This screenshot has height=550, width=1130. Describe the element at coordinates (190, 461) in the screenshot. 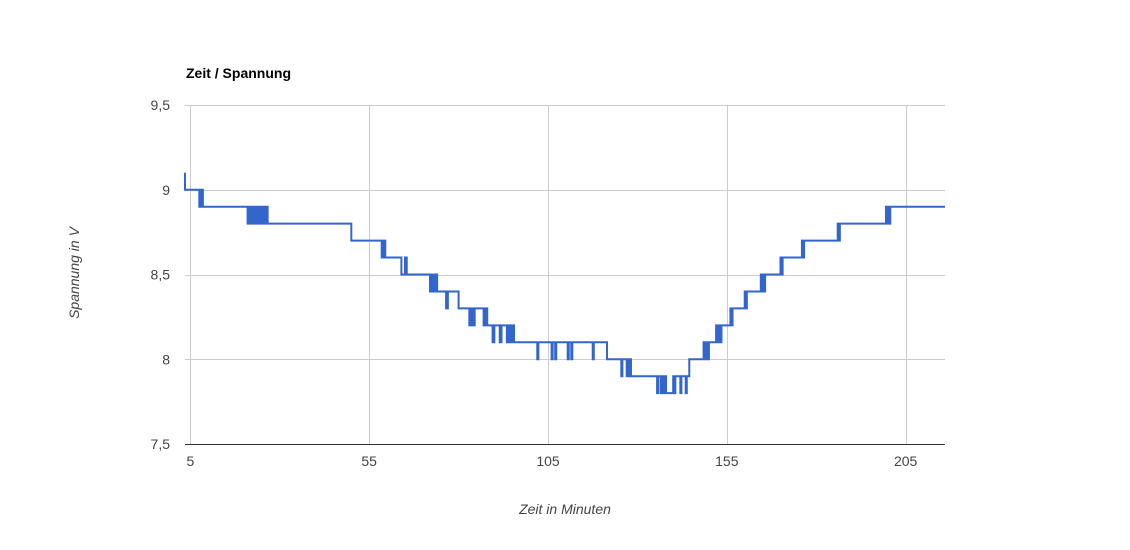

I see `x-tick-label: 5` at that location.